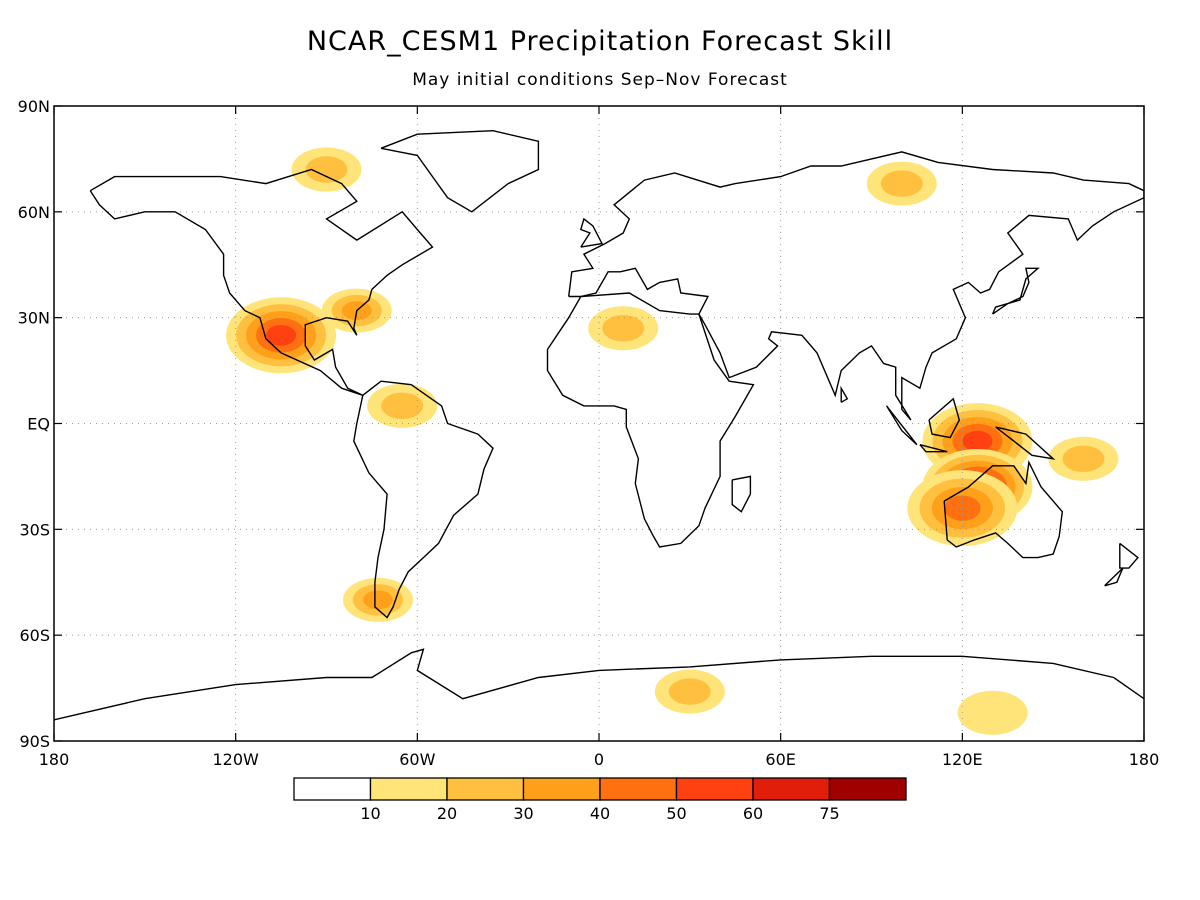 The width and height of the screenshot is (1200, 900). What do you see at coordinates (780, 759) in the screenshot?
I see `lon-tick-label: 60E` at bounding box center [780, 759].